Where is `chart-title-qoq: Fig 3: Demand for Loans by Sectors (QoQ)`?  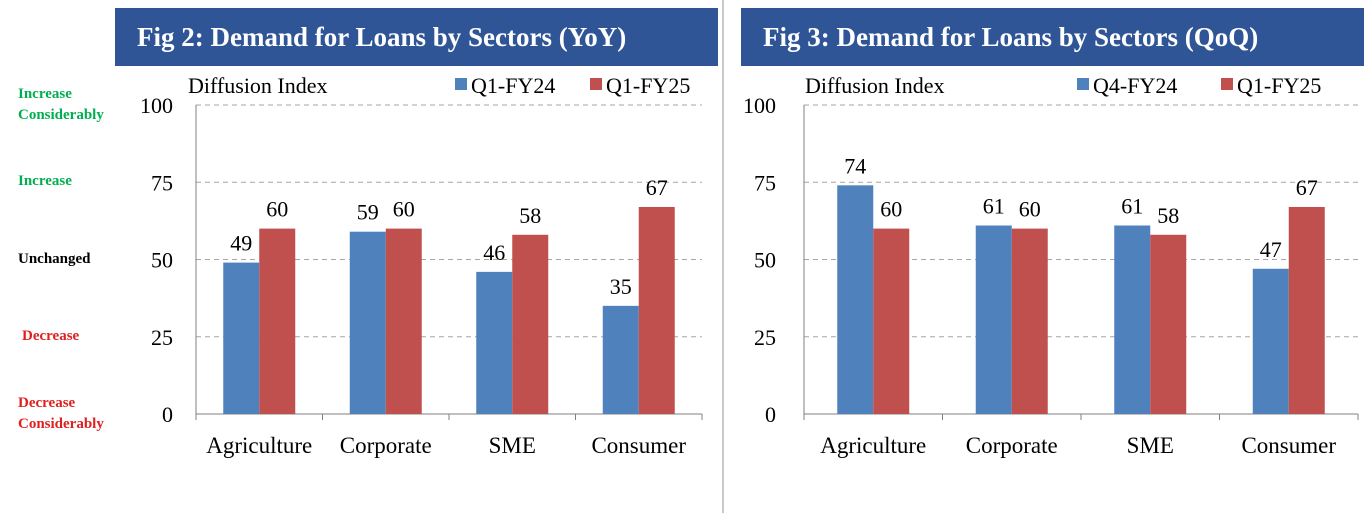 chart-title-qoq: Fig 3: Demand for Loans by Sectors (QoQ) is located at coordinates (1052, 37).